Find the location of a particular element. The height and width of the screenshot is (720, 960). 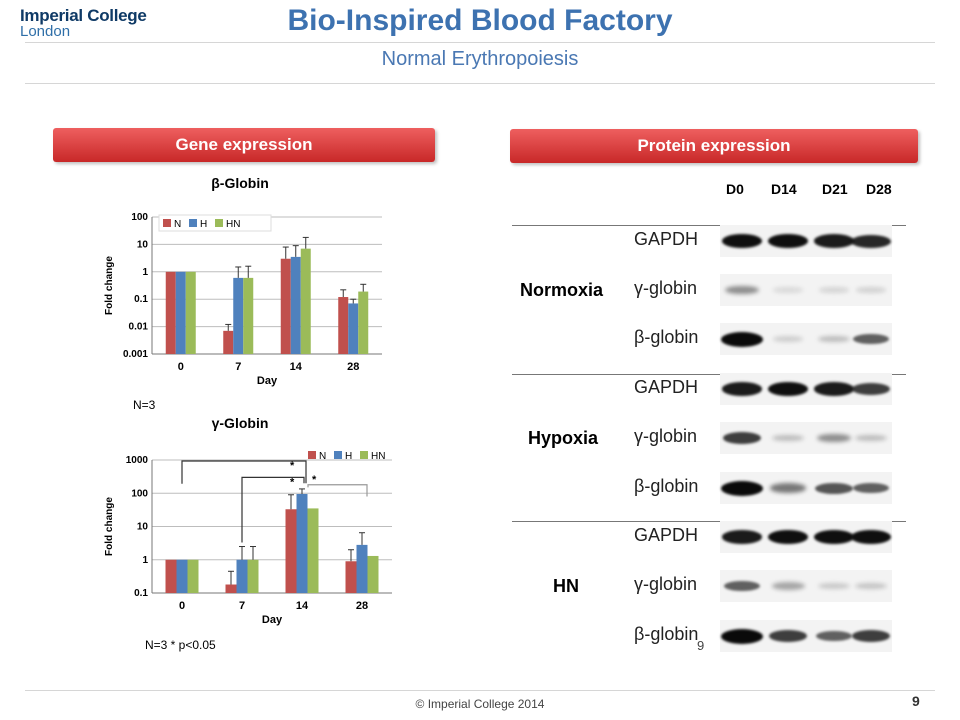

blot-divider-mid2 is located at coordinates (709, 521).